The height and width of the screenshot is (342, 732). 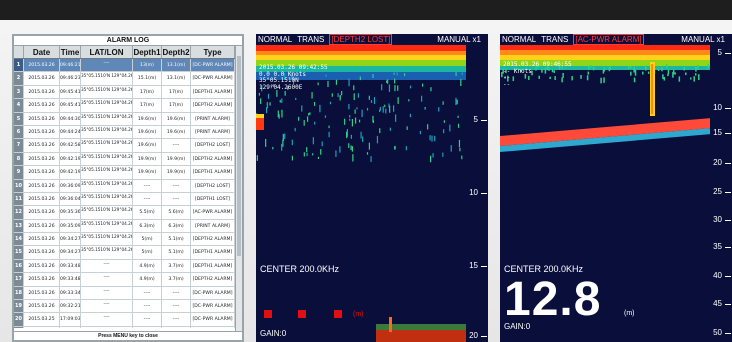 I want to click on cell-time: 09:34:27, so click(x=70, y=252).